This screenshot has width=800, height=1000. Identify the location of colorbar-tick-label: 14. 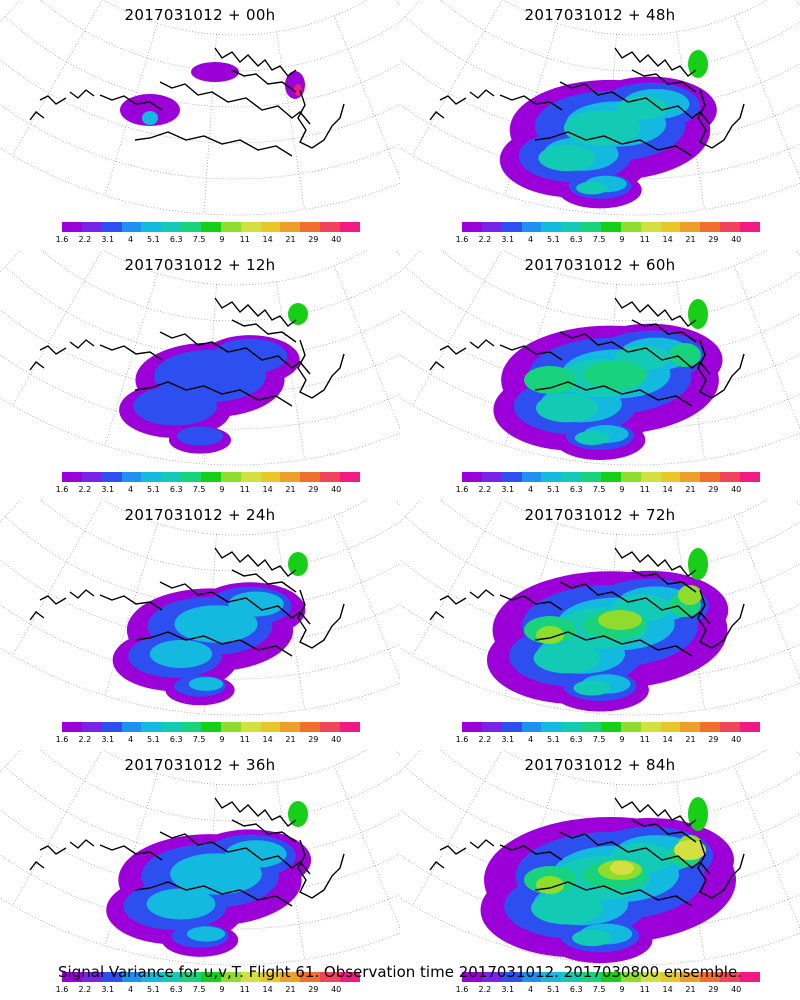
(267, 989).